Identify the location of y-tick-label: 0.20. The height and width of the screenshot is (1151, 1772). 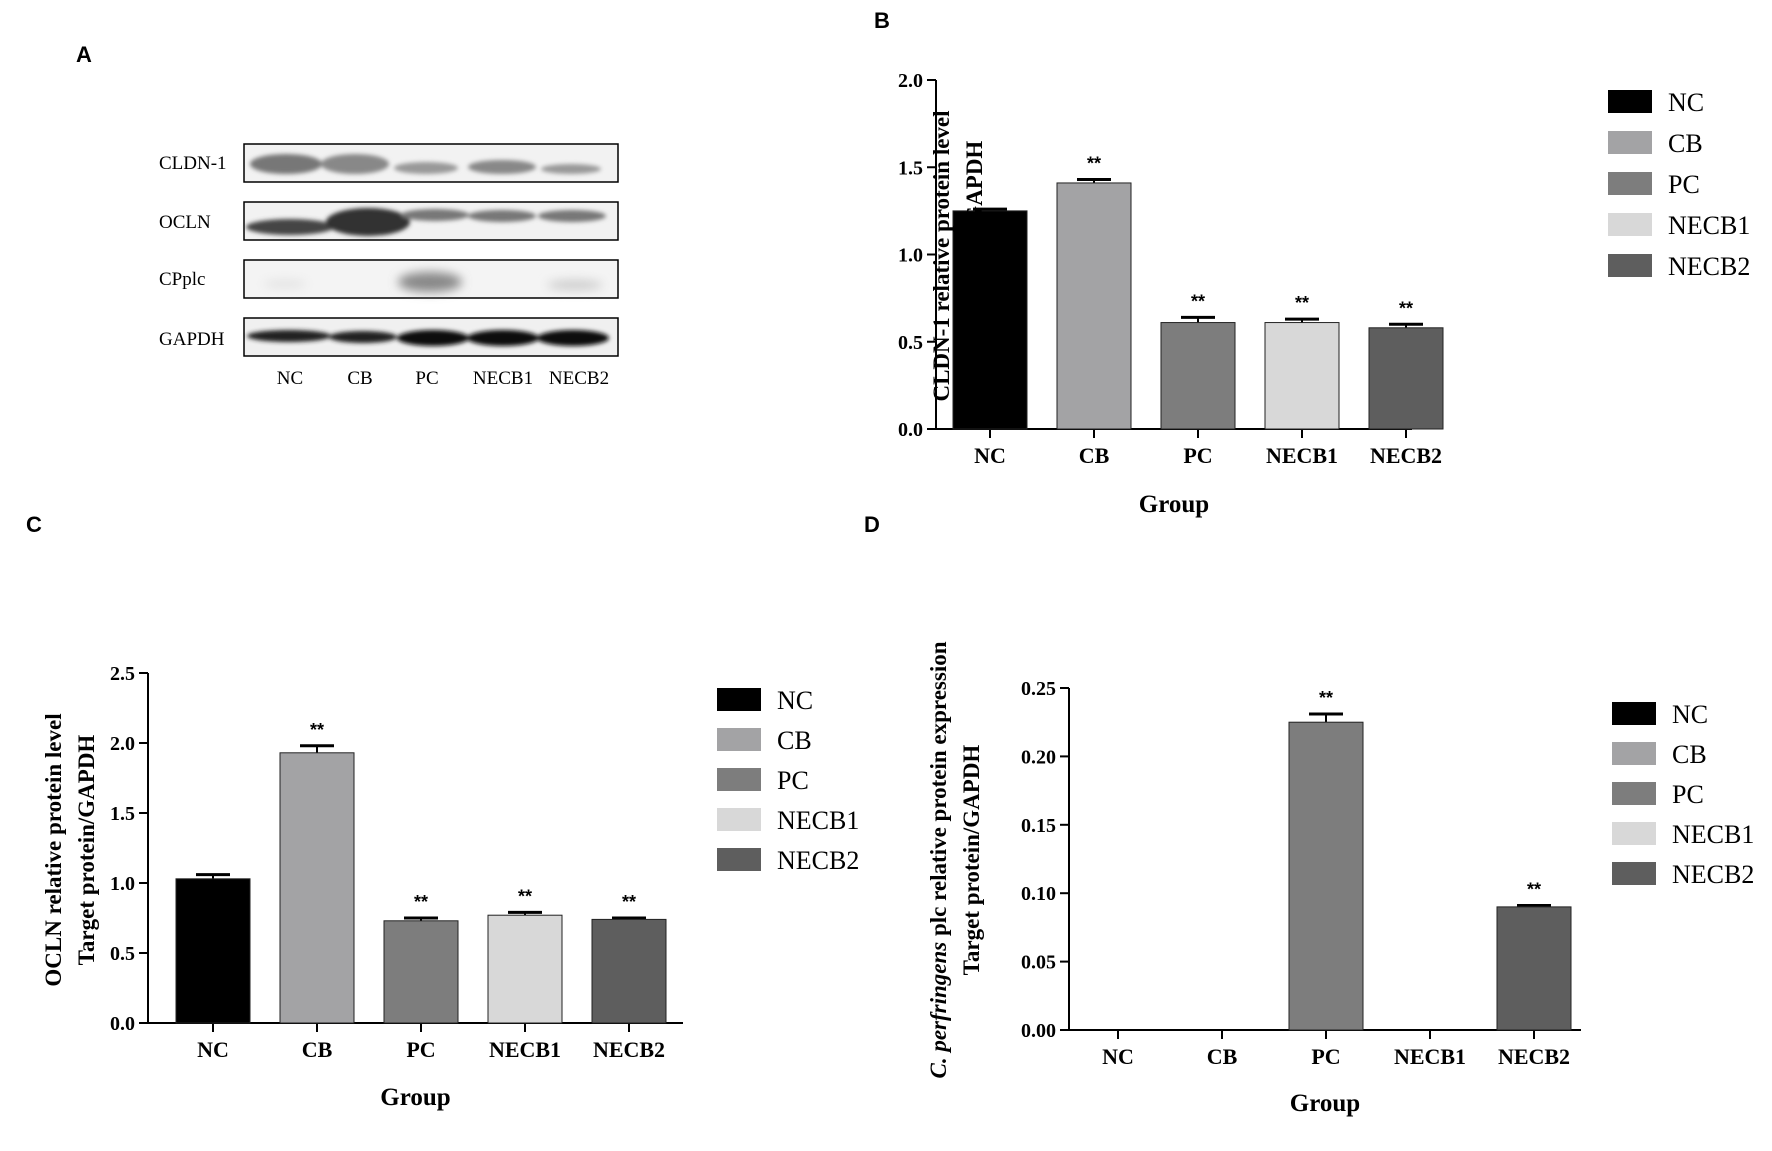
(1038, 757).